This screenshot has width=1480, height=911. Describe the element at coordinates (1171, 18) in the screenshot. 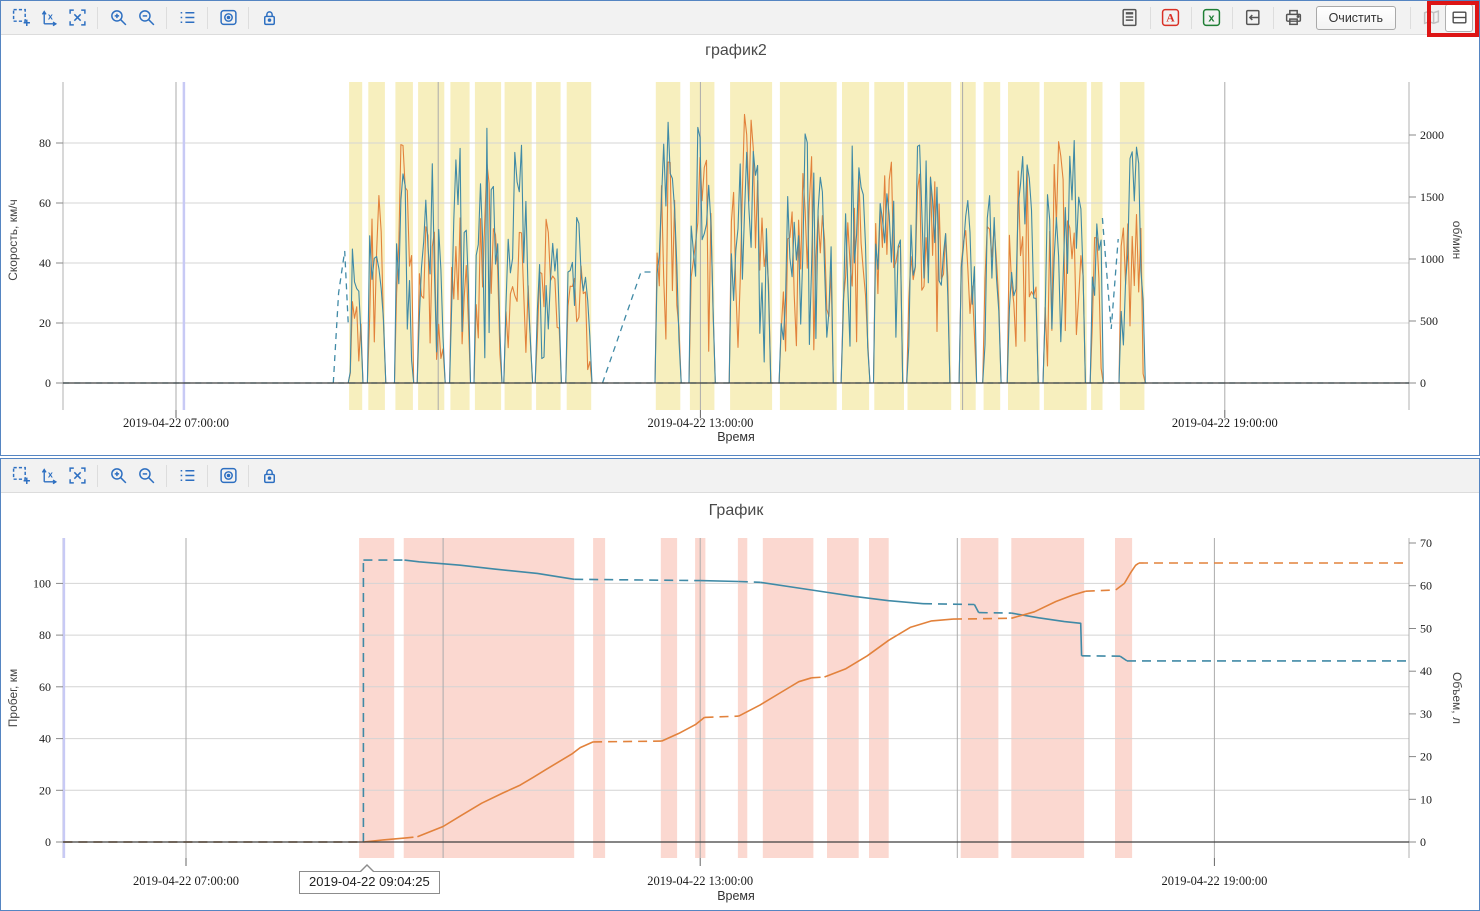

I see `pdf-export-button: A` at that location.